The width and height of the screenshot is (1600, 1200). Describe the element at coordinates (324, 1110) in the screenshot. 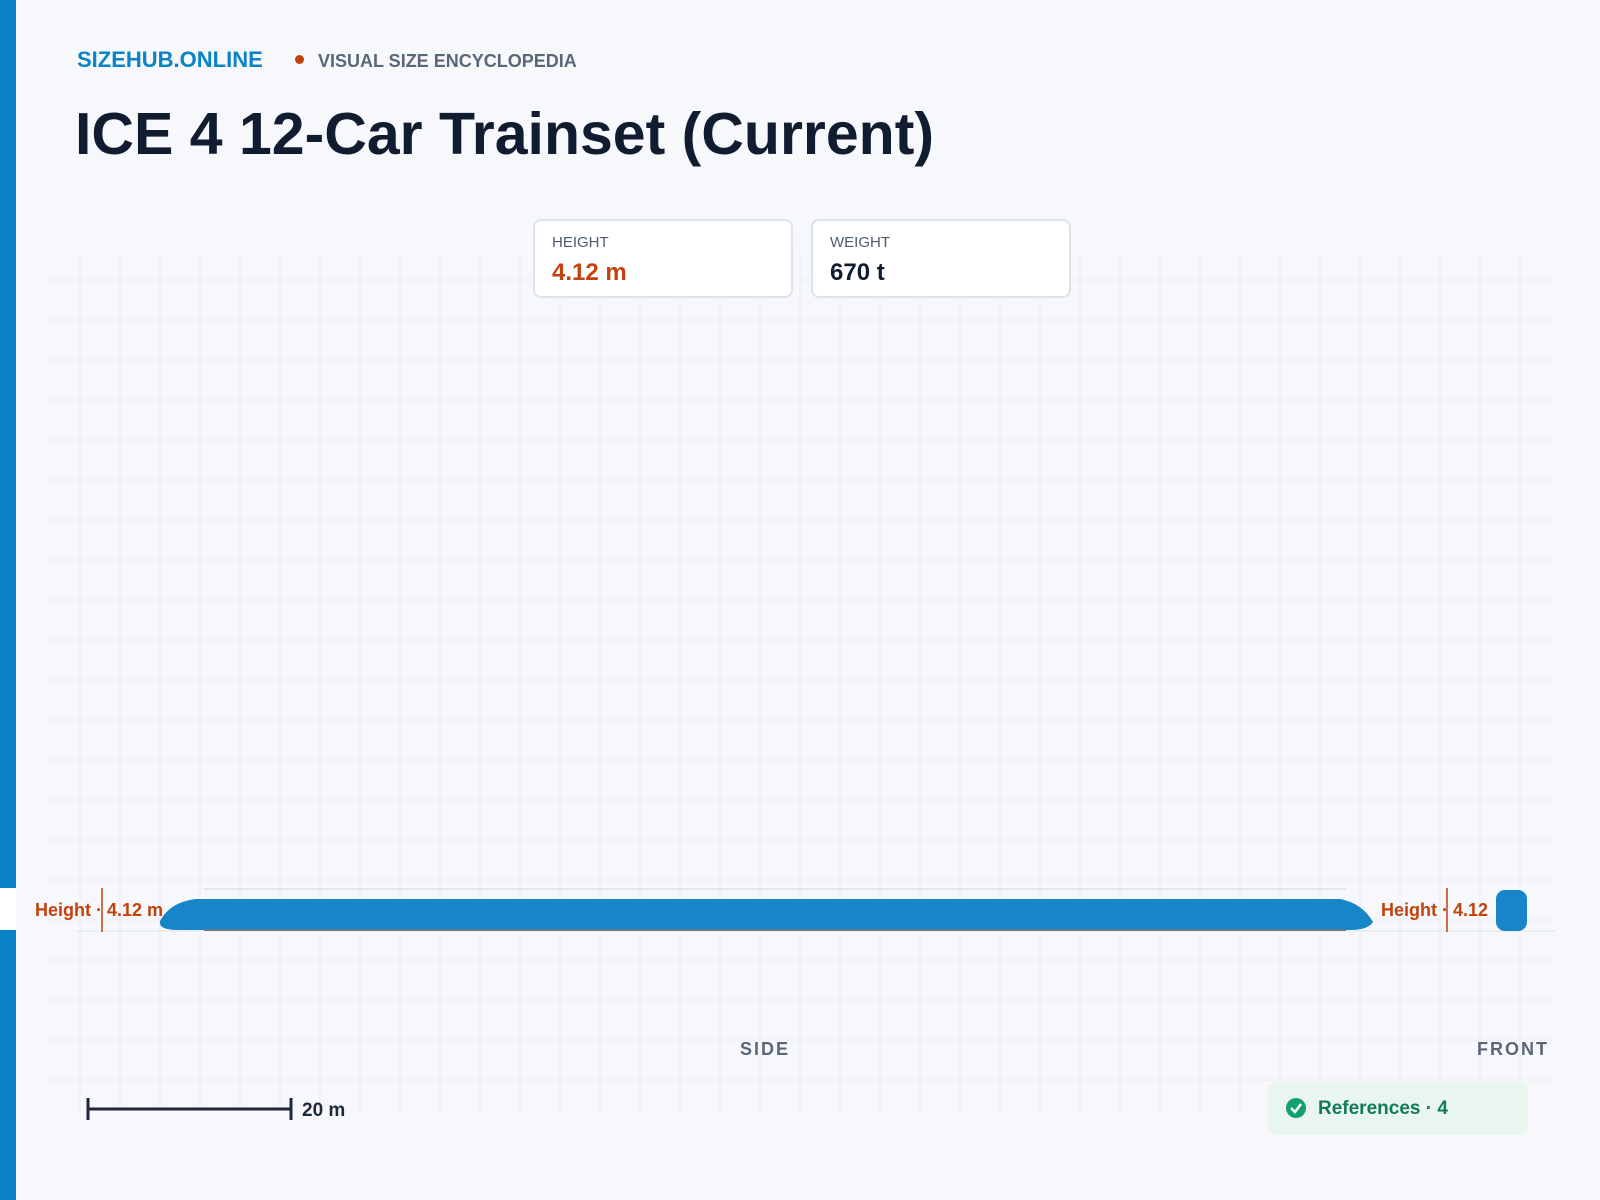

I see `scale-label: 20 m` at that location.